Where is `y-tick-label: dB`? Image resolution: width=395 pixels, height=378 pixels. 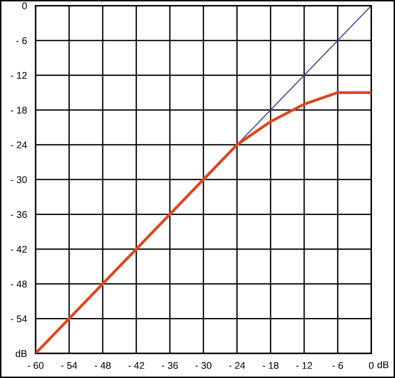 y-tick-label: dB is located at coordinates (21, 354).